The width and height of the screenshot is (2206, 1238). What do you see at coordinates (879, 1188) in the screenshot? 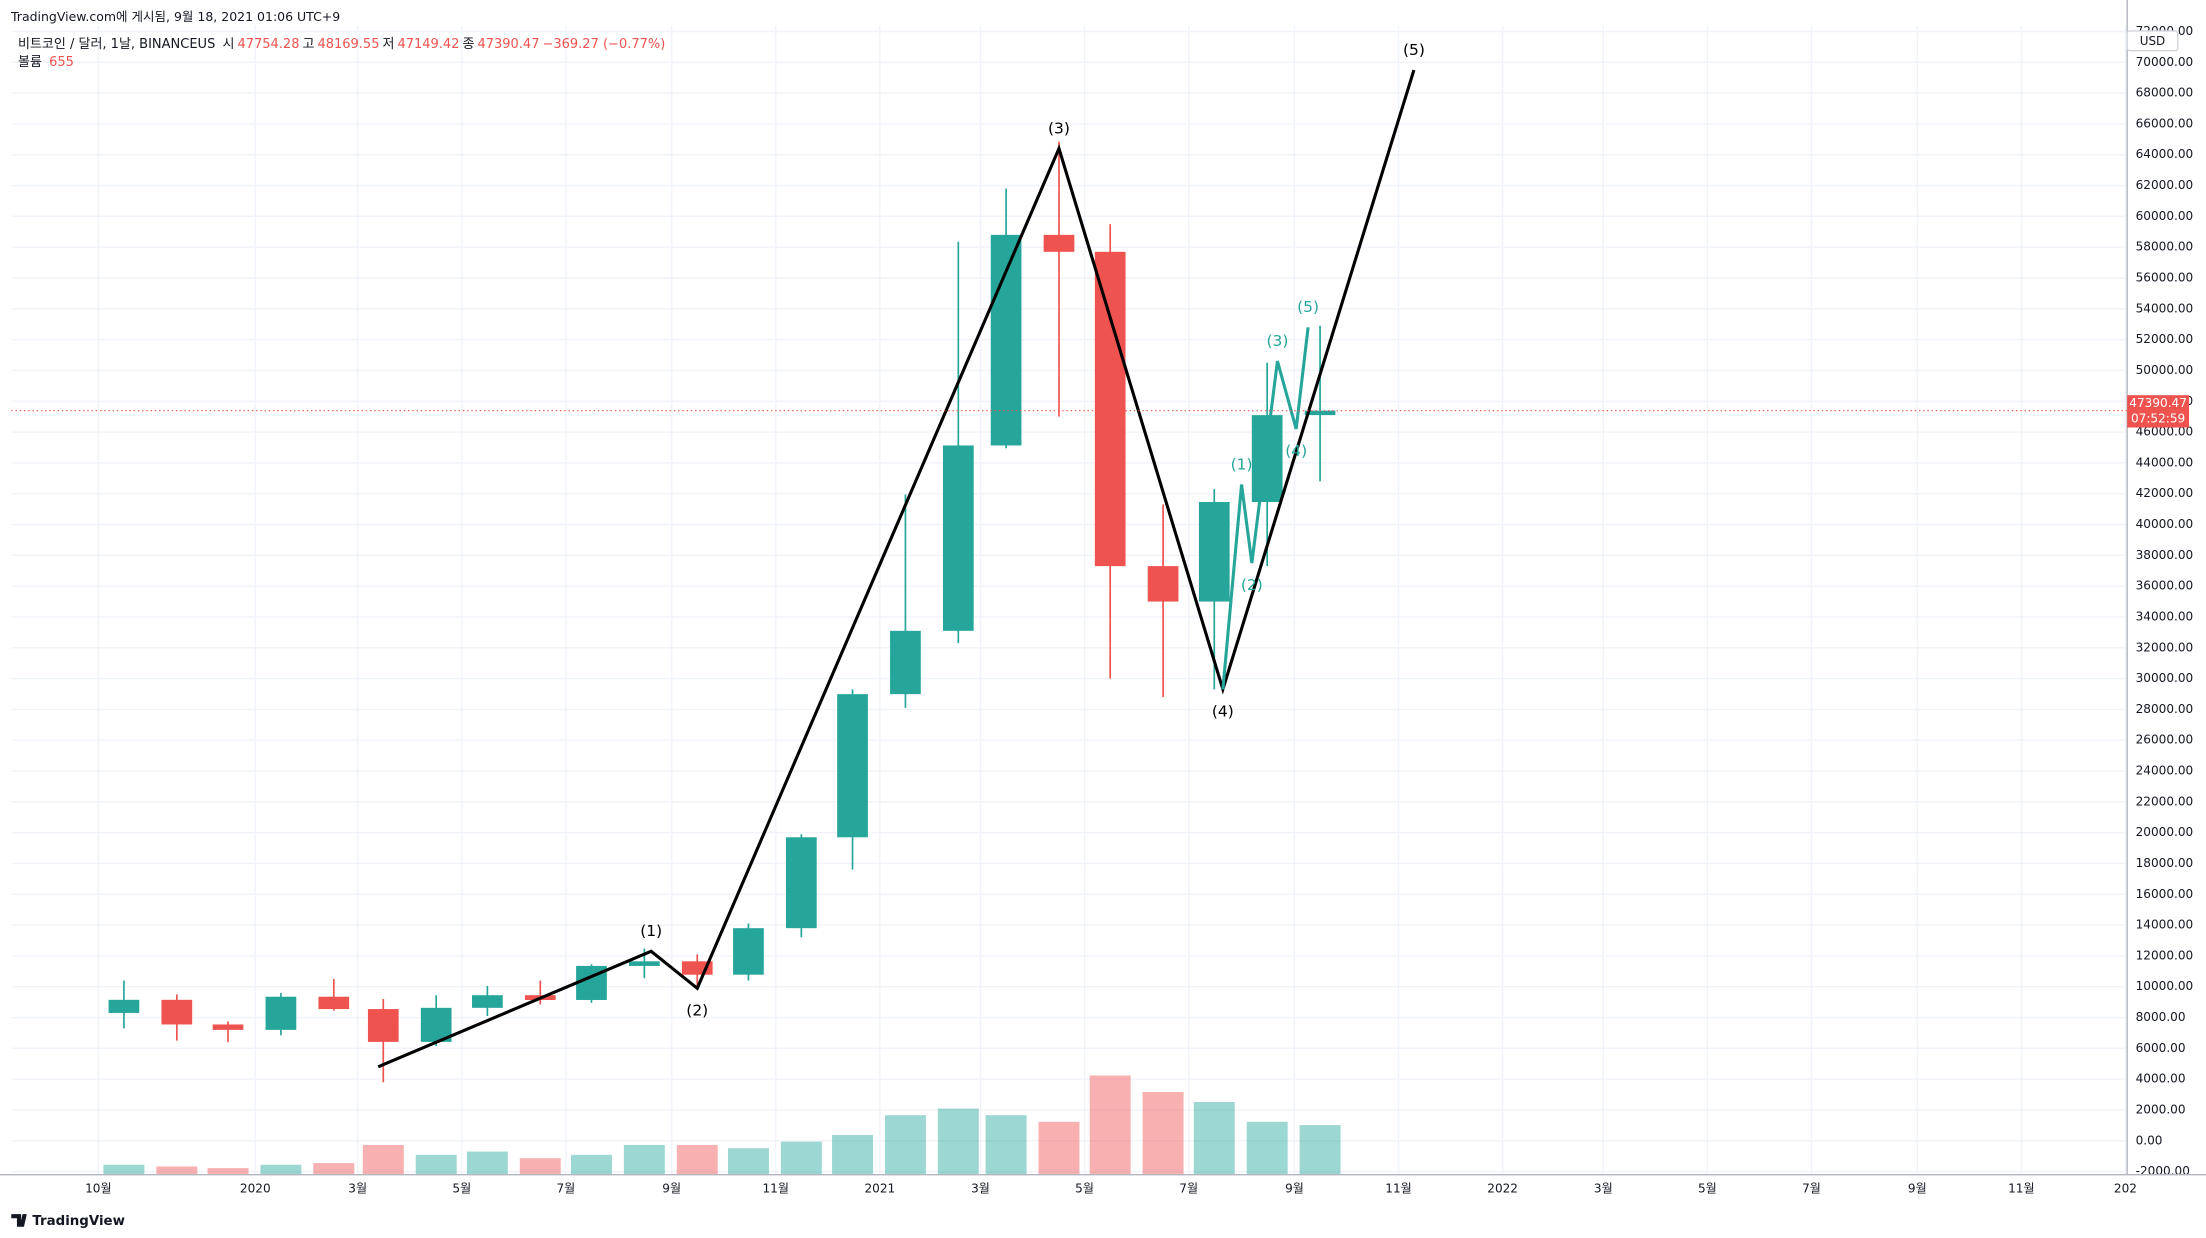
I see `x-tick-label: 2021` at bounding box center [879, 1188].